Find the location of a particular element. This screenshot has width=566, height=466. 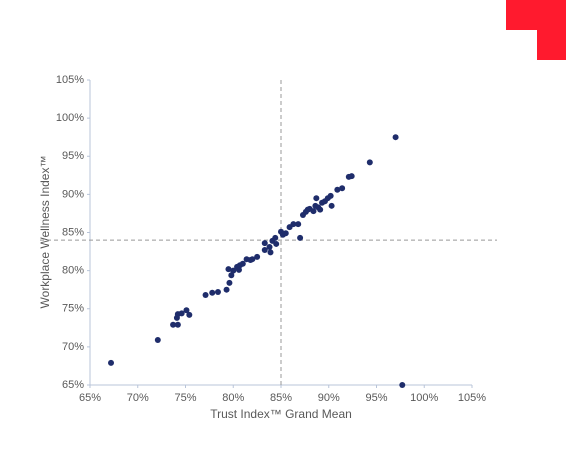

y-tick-label: 85% is located at coordinates (73, 232).